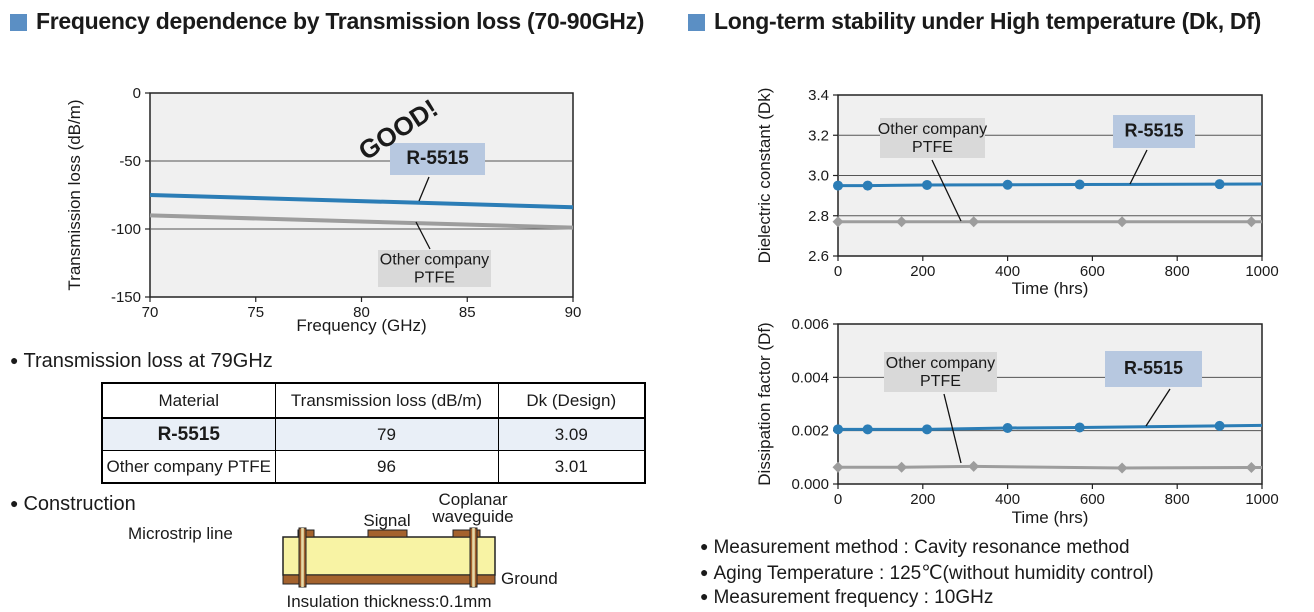 This screenshot has width=1314, height=612. What do you see at coordinates (388, 601) in the screenshot?
I see `insulation-thickness-label: Insulation thickness:0.1mm` at bounding box center [388, 601].